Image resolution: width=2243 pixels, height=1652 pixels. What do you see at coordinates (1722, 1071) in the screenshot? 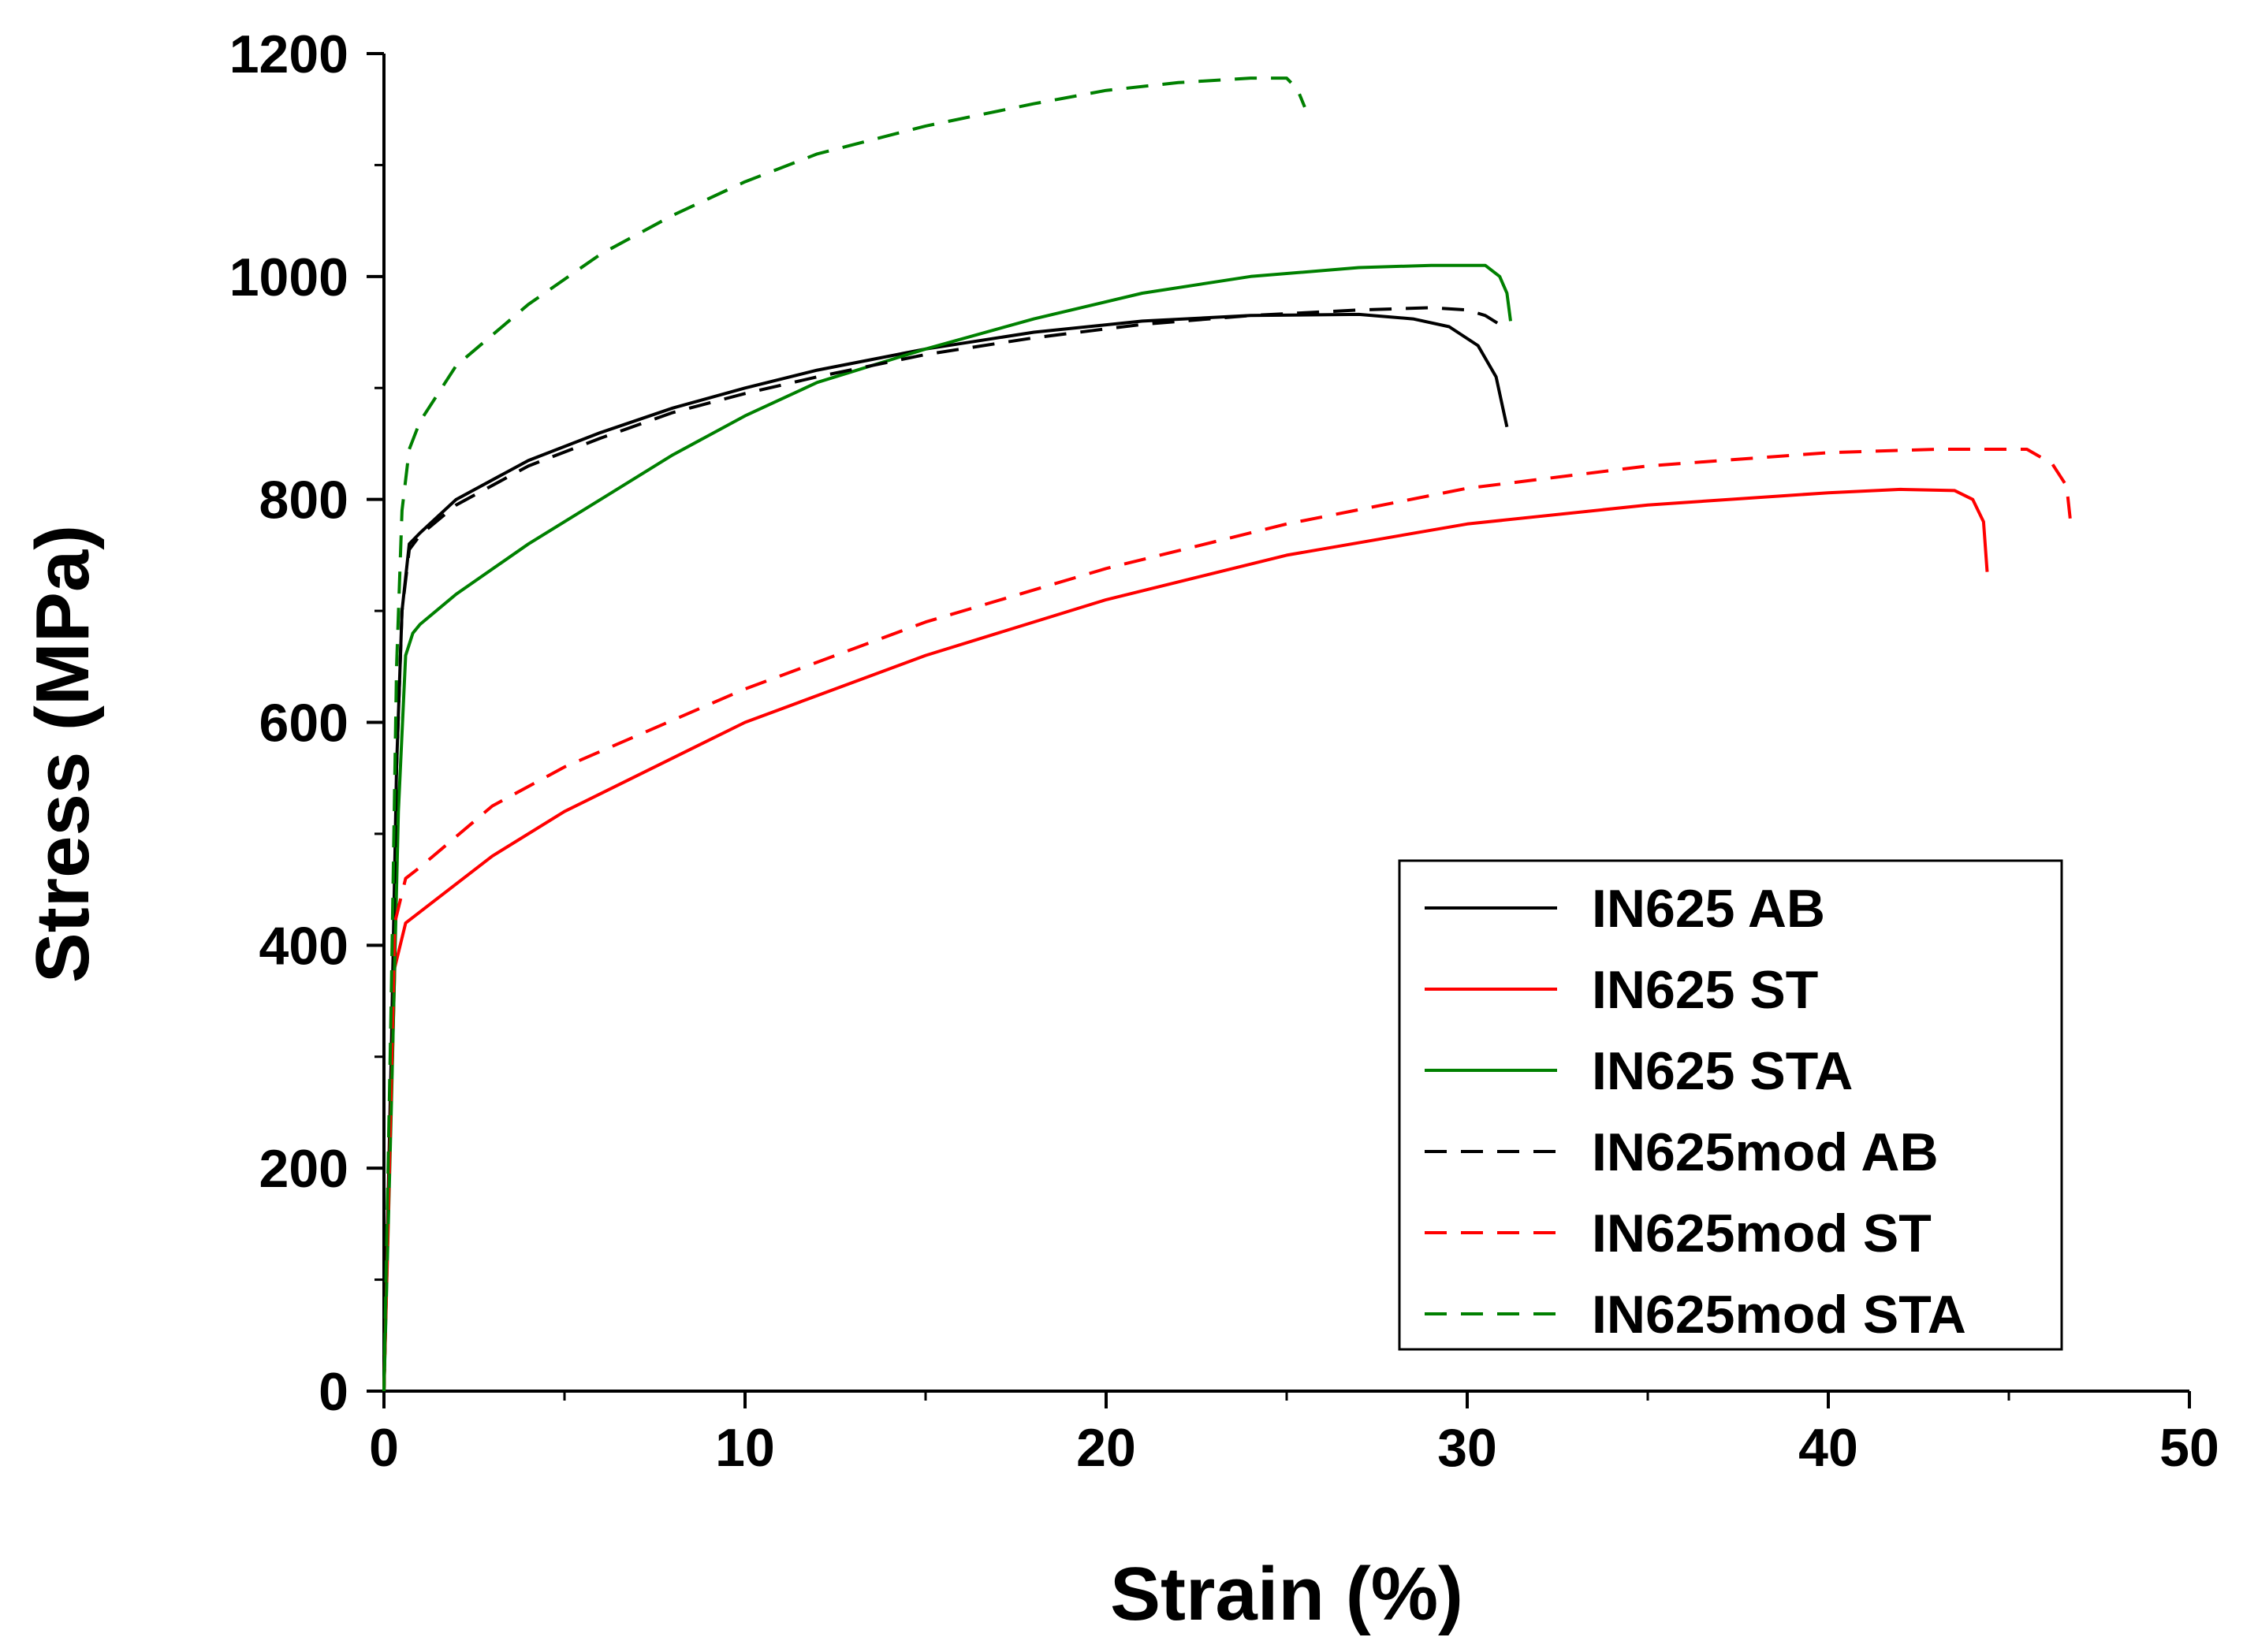
I see `legend-label: IN625 STA` at bounding box center [1722, 1071].